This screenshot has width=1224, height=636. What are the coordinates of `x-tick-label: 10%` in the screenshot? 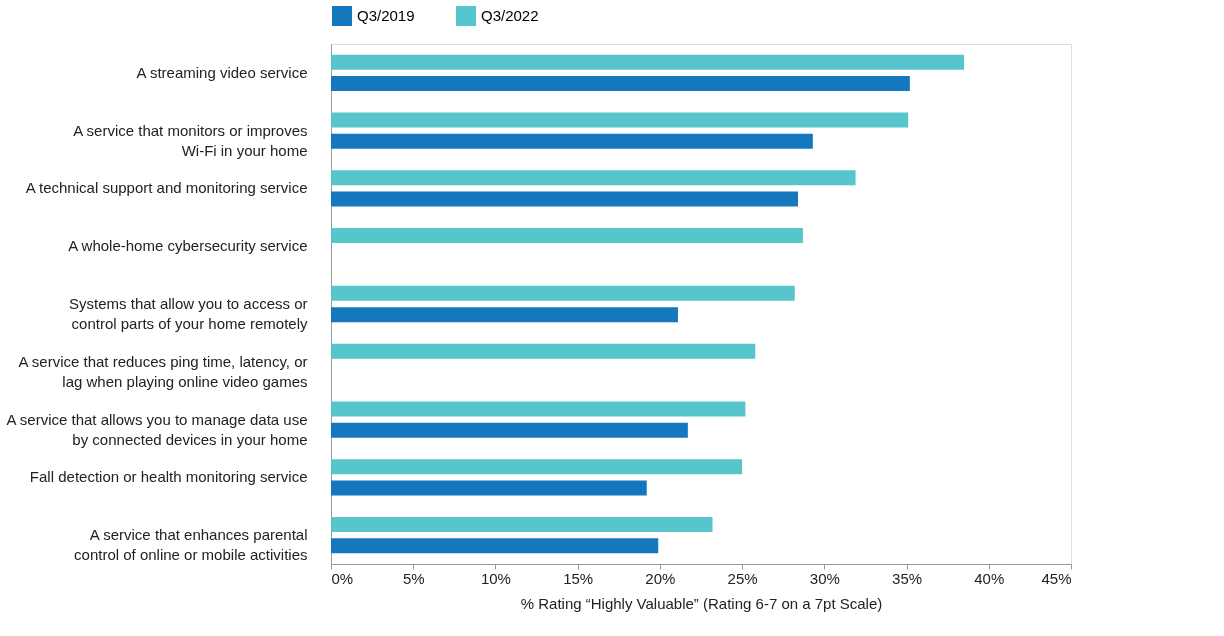 It's located at (495, 578).